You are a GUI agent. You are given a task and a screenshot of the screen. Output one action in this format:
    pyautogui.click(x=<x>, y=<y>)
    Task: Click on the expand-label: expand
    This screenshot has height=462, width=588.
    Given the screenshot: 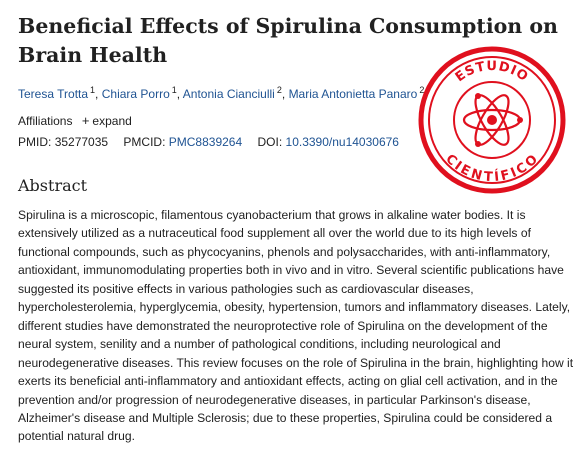 What is the action you would take?
    pyautogui.click(x=112, y=121)
    